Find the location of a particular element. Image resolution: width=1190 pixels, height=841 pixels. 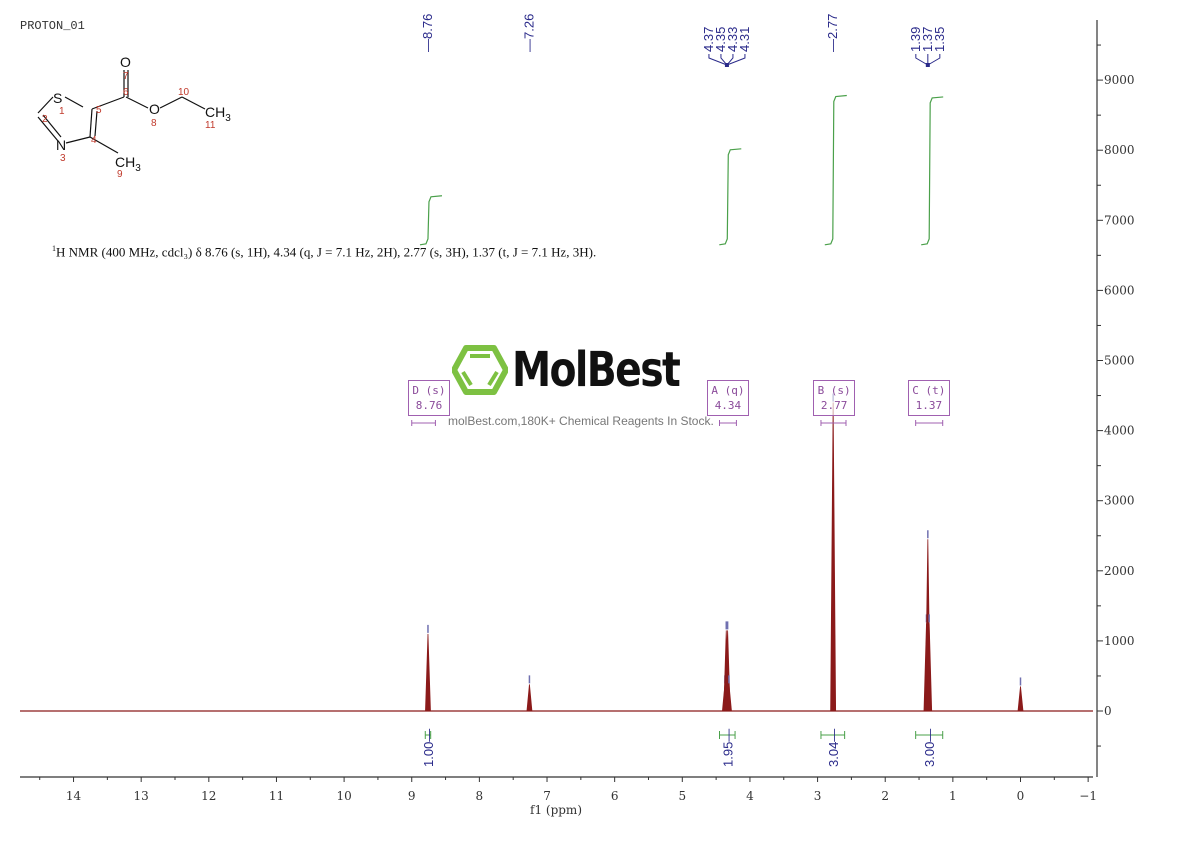

x-tick-label: 1 is located at coordinates (953, 796).